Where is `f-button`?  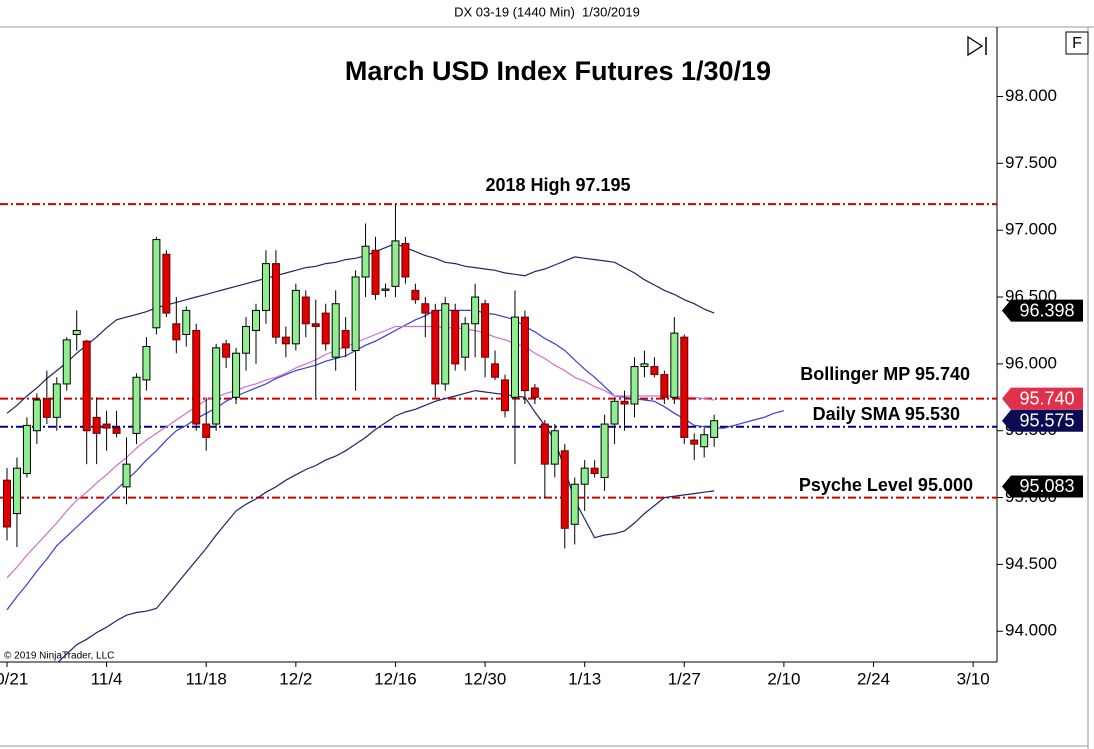 f-button is located at coordinates (1077, 43).